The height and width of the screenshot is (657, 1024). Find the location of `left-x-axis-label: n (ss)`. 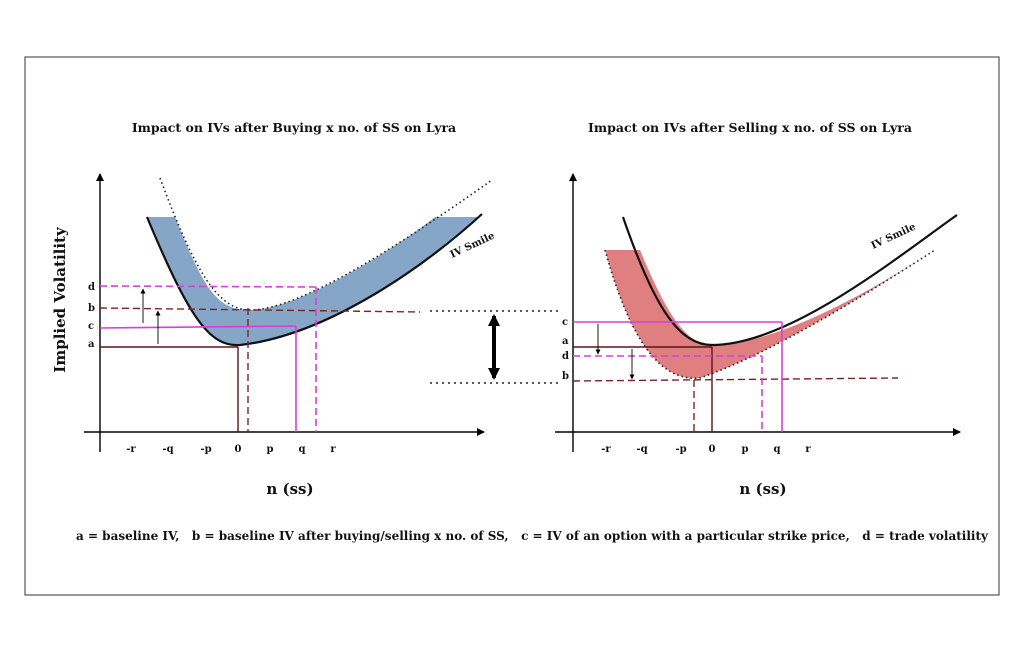

left-x-axis-label: n (ss) is located at coordinates (289, 489).